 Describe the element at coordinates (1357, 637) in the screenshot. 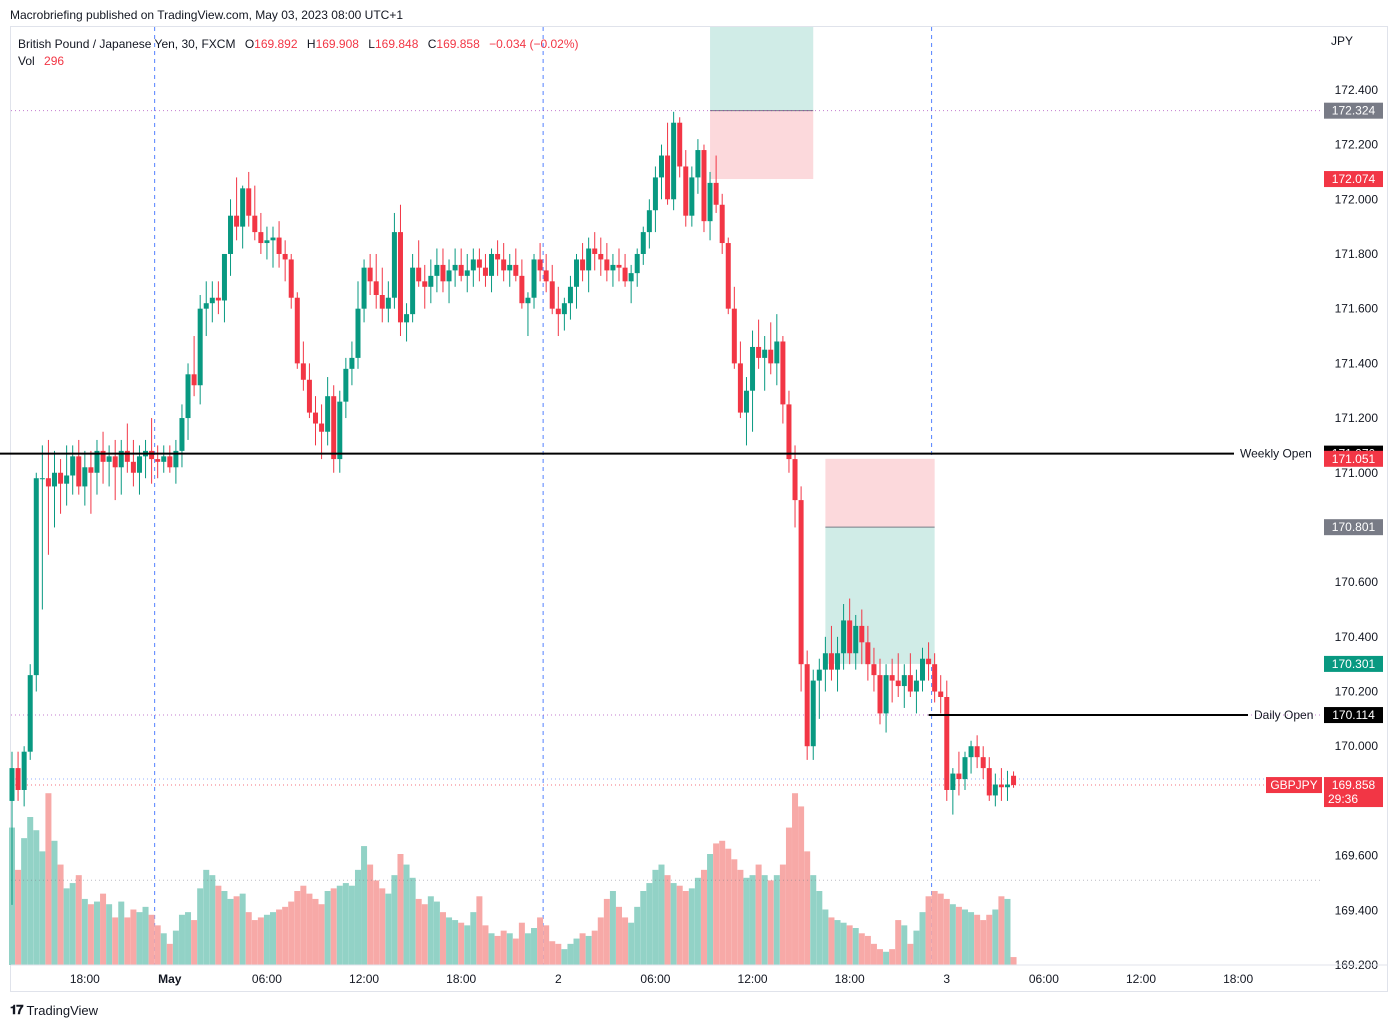

I see `y-tick-label: 170.400` at that location.